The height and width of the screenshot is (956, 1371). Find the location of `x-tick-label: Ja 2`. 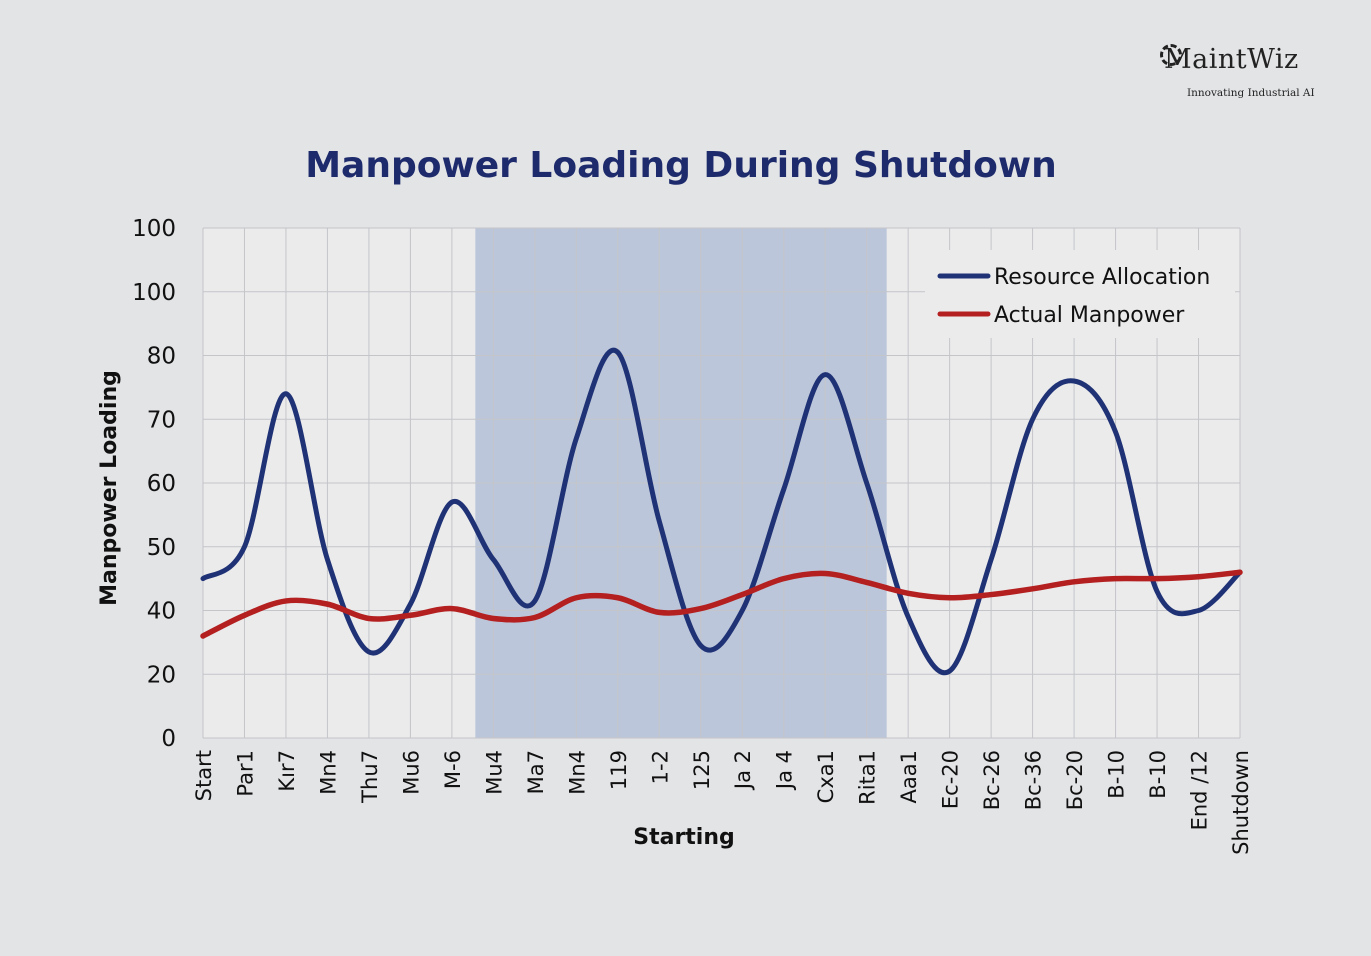

x-tick-label: Ja 2 is located at coordinates (743, 770).